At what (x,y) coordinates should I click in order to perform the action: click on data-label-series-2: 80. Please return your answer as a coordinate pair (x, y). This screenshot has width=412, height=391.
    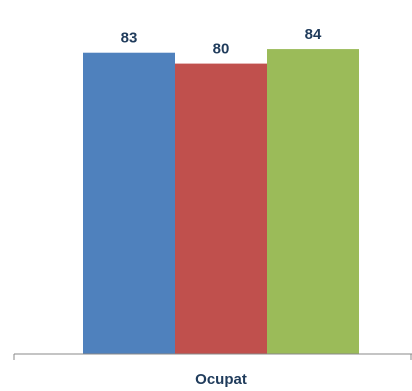
    Looking at the image, I should click on (221, 49).